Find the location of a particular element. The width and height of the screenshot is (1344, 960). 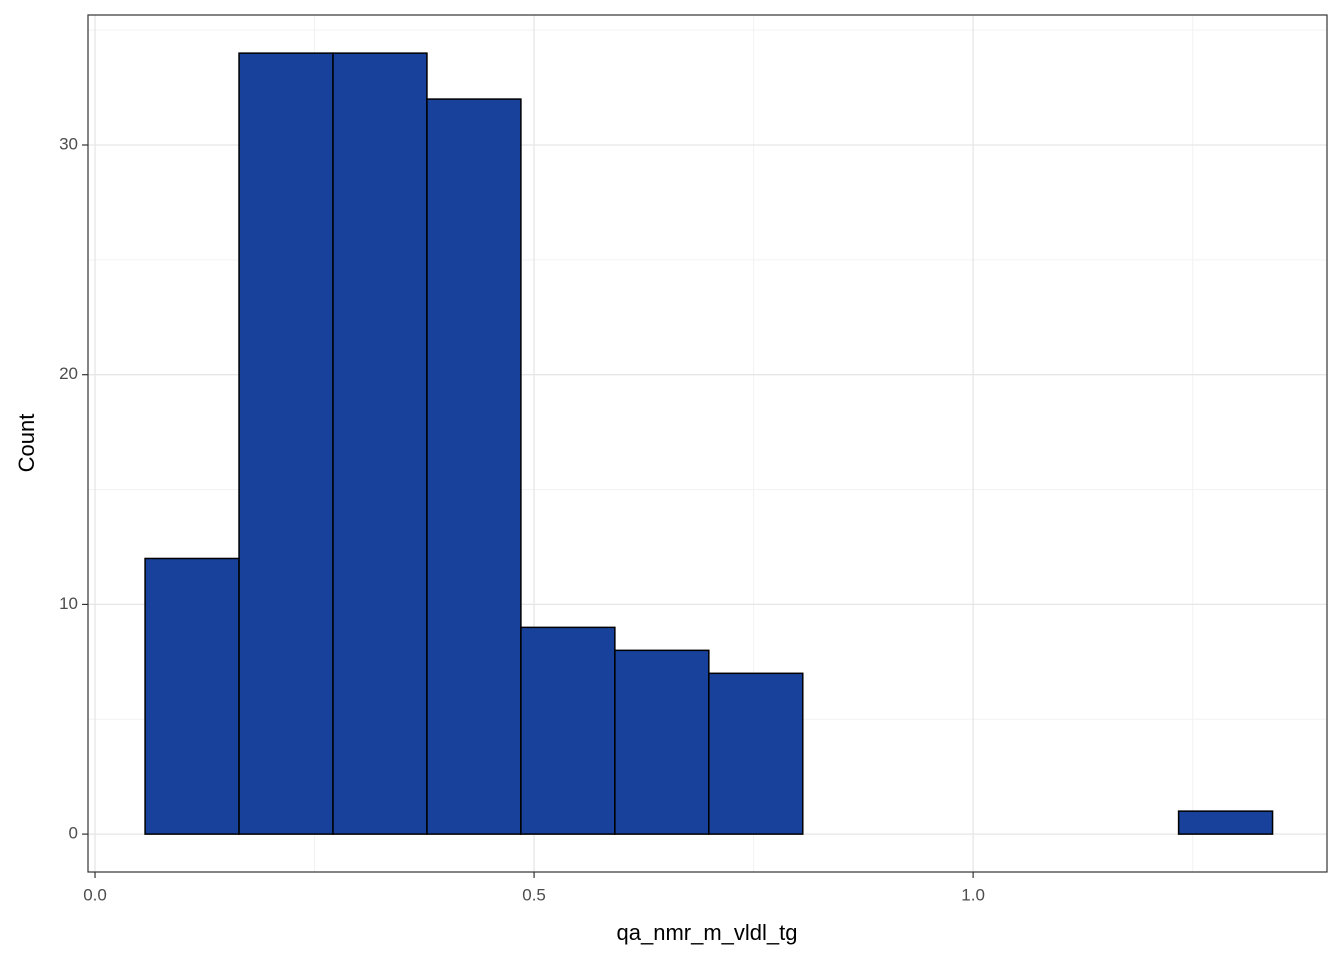

y-tick-label: 20 is located at coordinates (68, 373).